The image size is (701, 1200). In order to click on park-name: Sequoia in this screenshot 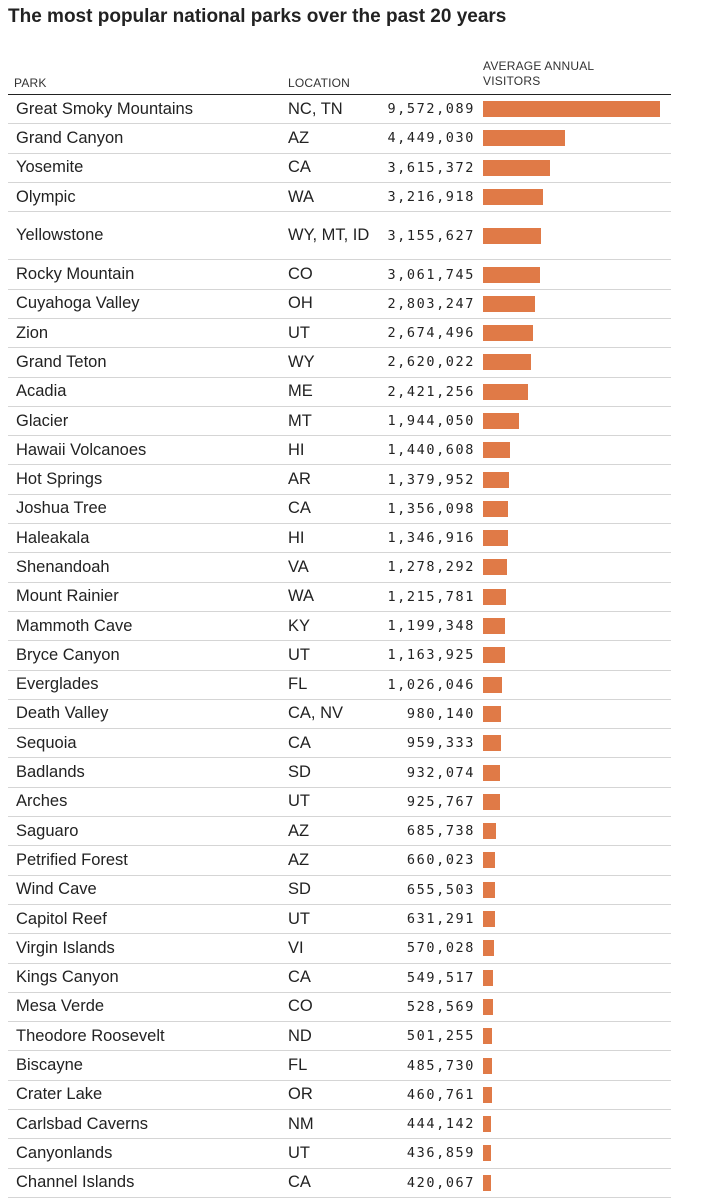, I will do `click(46, 742)`.